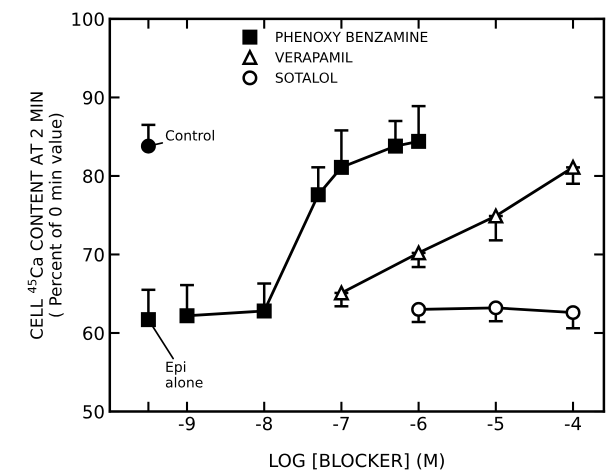 The height and width of the screenshot is (473, 610). I want to click on x-tick-label: -9, so click(186, 423).